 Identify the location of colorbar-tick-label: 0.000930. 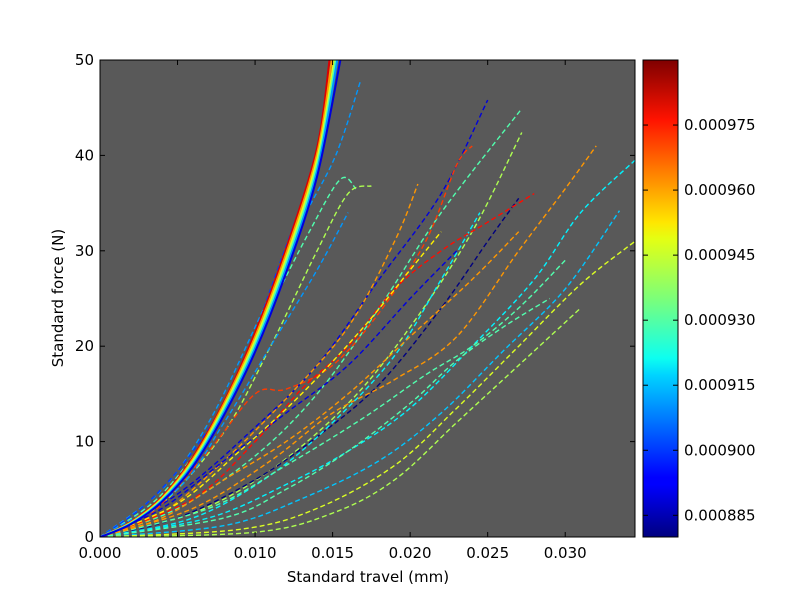
(720, 320).